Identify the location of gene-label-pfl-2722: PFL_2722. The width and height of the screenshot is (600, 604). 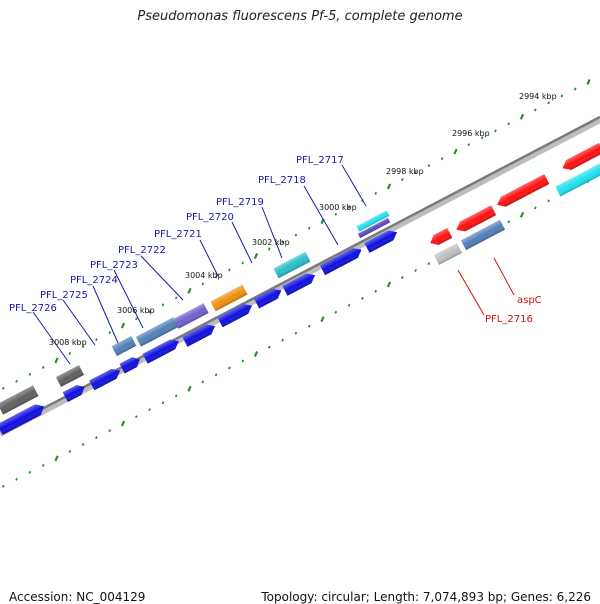
(142, 250).